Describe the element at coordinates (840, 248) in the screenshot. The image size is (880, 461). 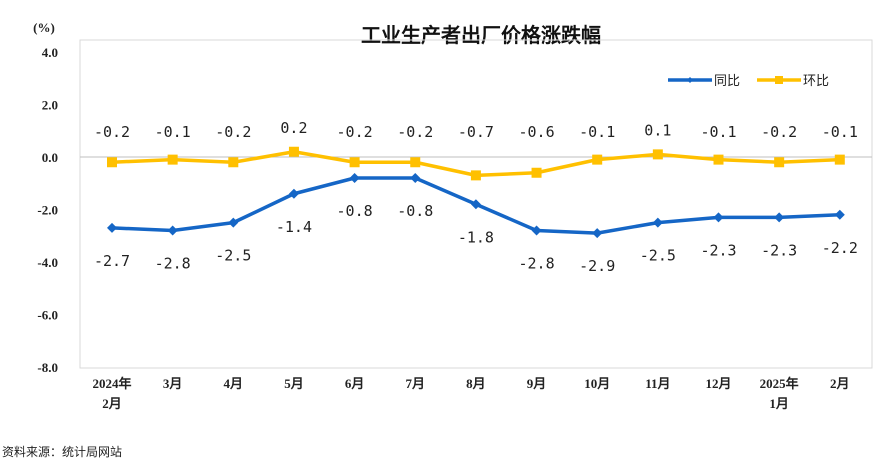
I see `data-label: -2.2` at that location.